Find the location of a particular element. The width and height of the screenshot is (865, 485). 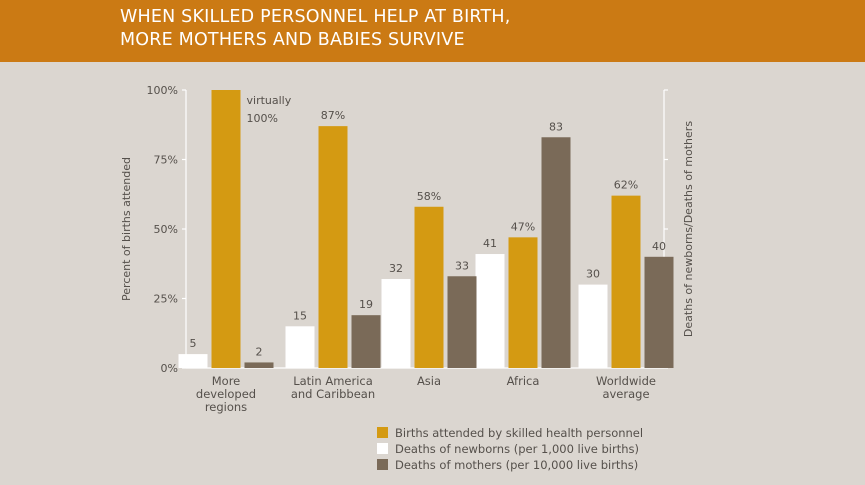

title-banner is located at coordinates (432, 31).